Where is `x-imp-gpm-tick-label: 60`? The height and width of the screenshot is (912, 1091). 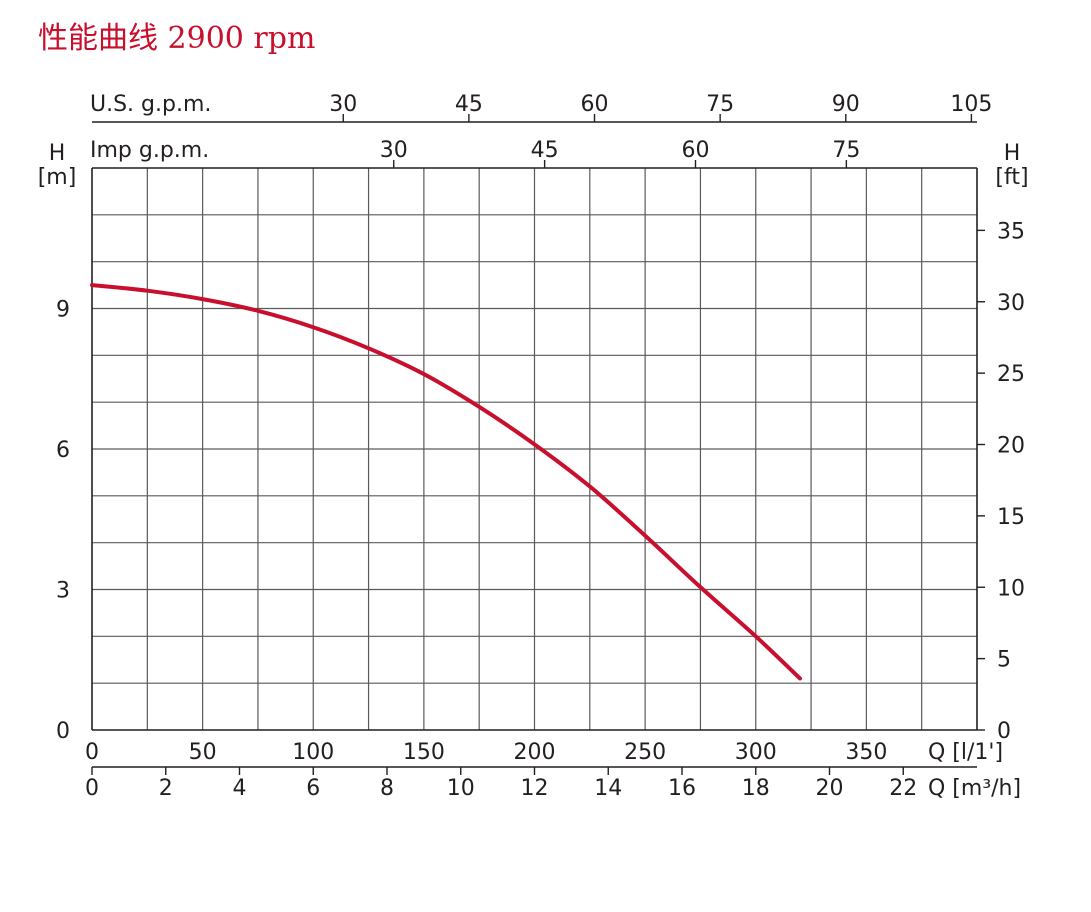
x-imp-gpm-tick-label: 60 is located at coordinates (695, 150).